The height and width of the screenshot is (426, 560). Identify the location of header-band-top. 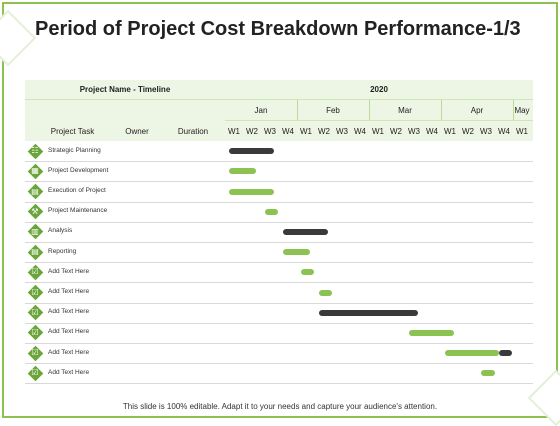
(279, 89).